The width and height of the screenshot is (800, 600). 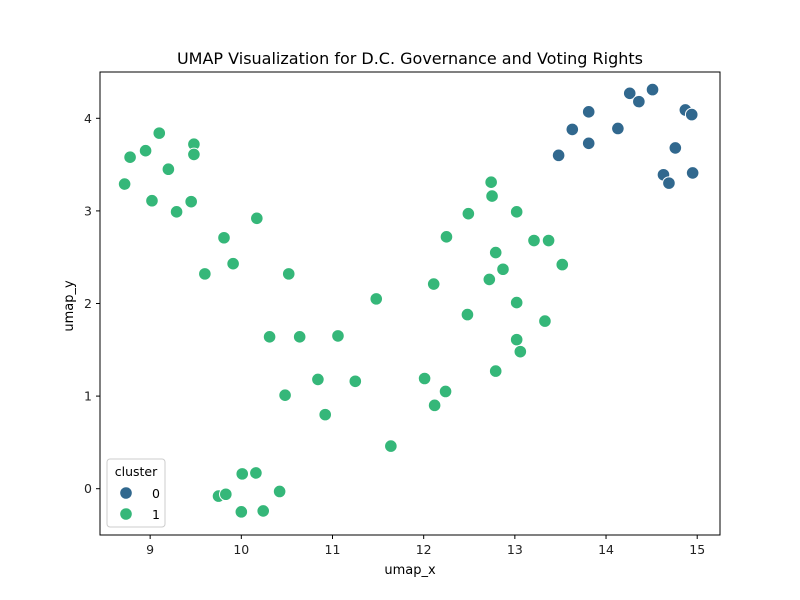 I want to click on x-tick-label: 9, so click(x=150, y=549).